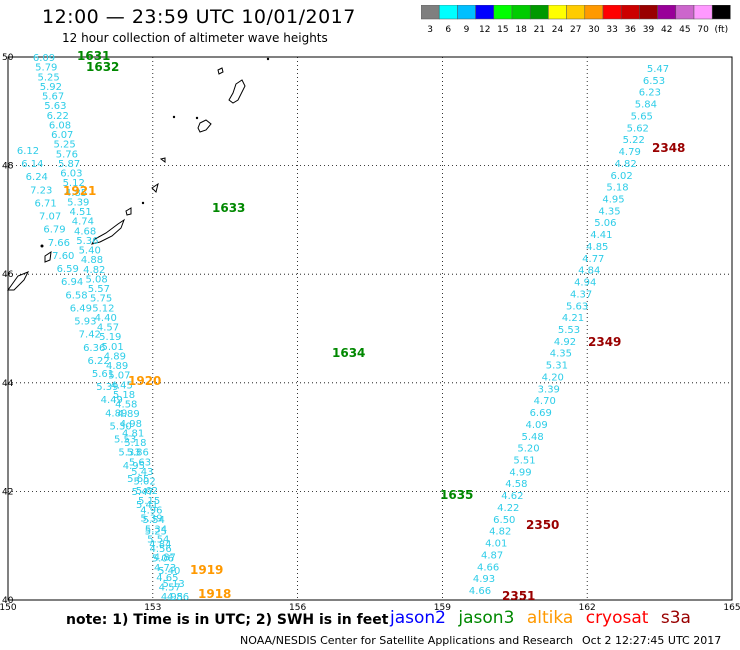 This screenshot has height=650, width=740. What do you see at coordinates (158, 539) in the screenshot?
I see `swh-value: 5.54` at bounding box center [158, 539].